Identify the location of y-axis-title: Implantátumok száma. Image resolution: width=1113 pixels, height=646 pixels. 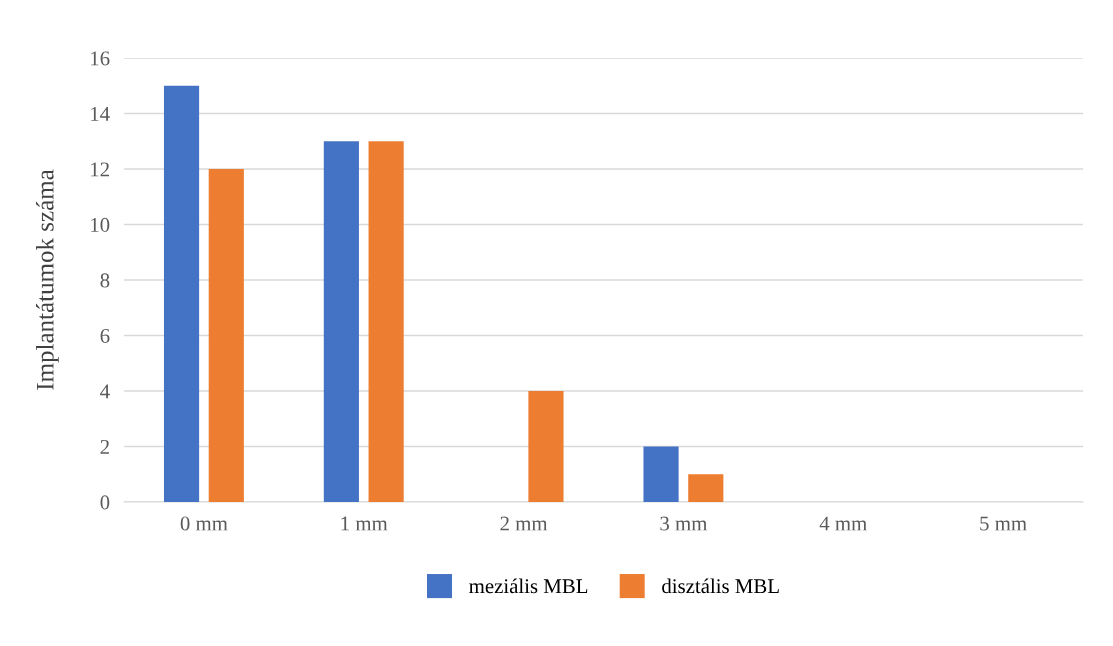
(47, 279).